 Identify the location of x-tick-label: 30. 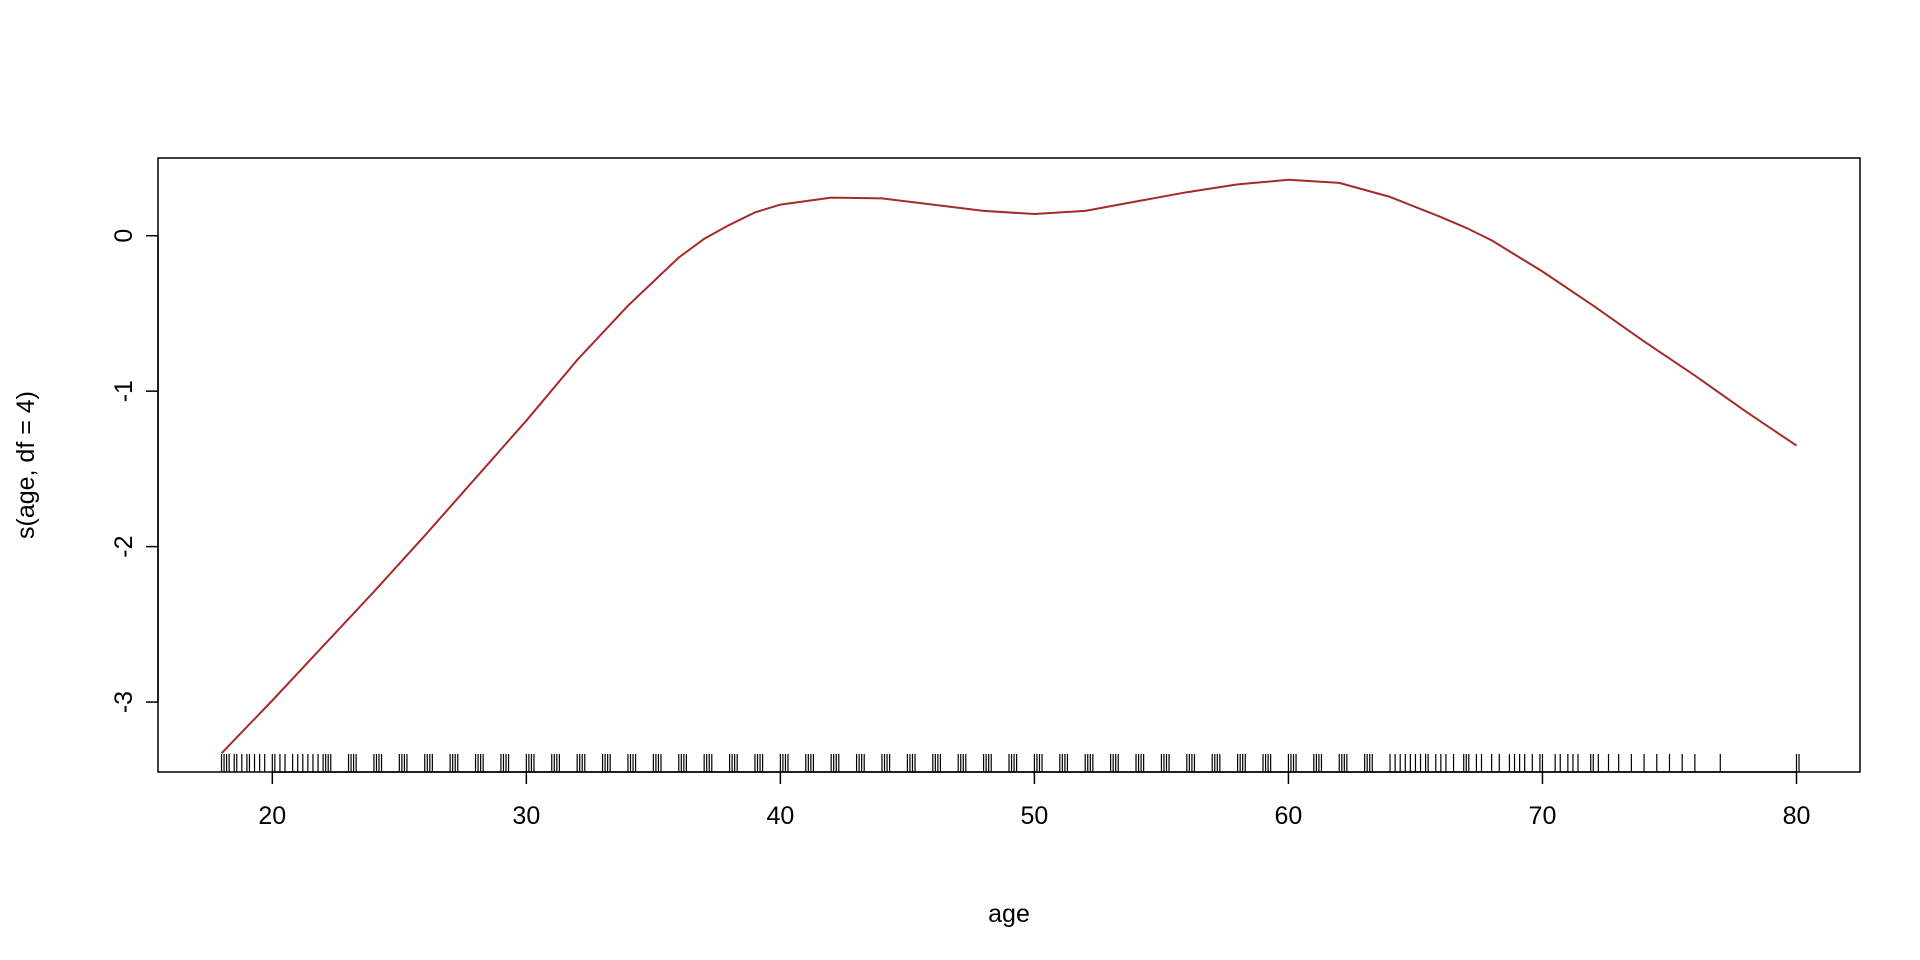
(526, 816).